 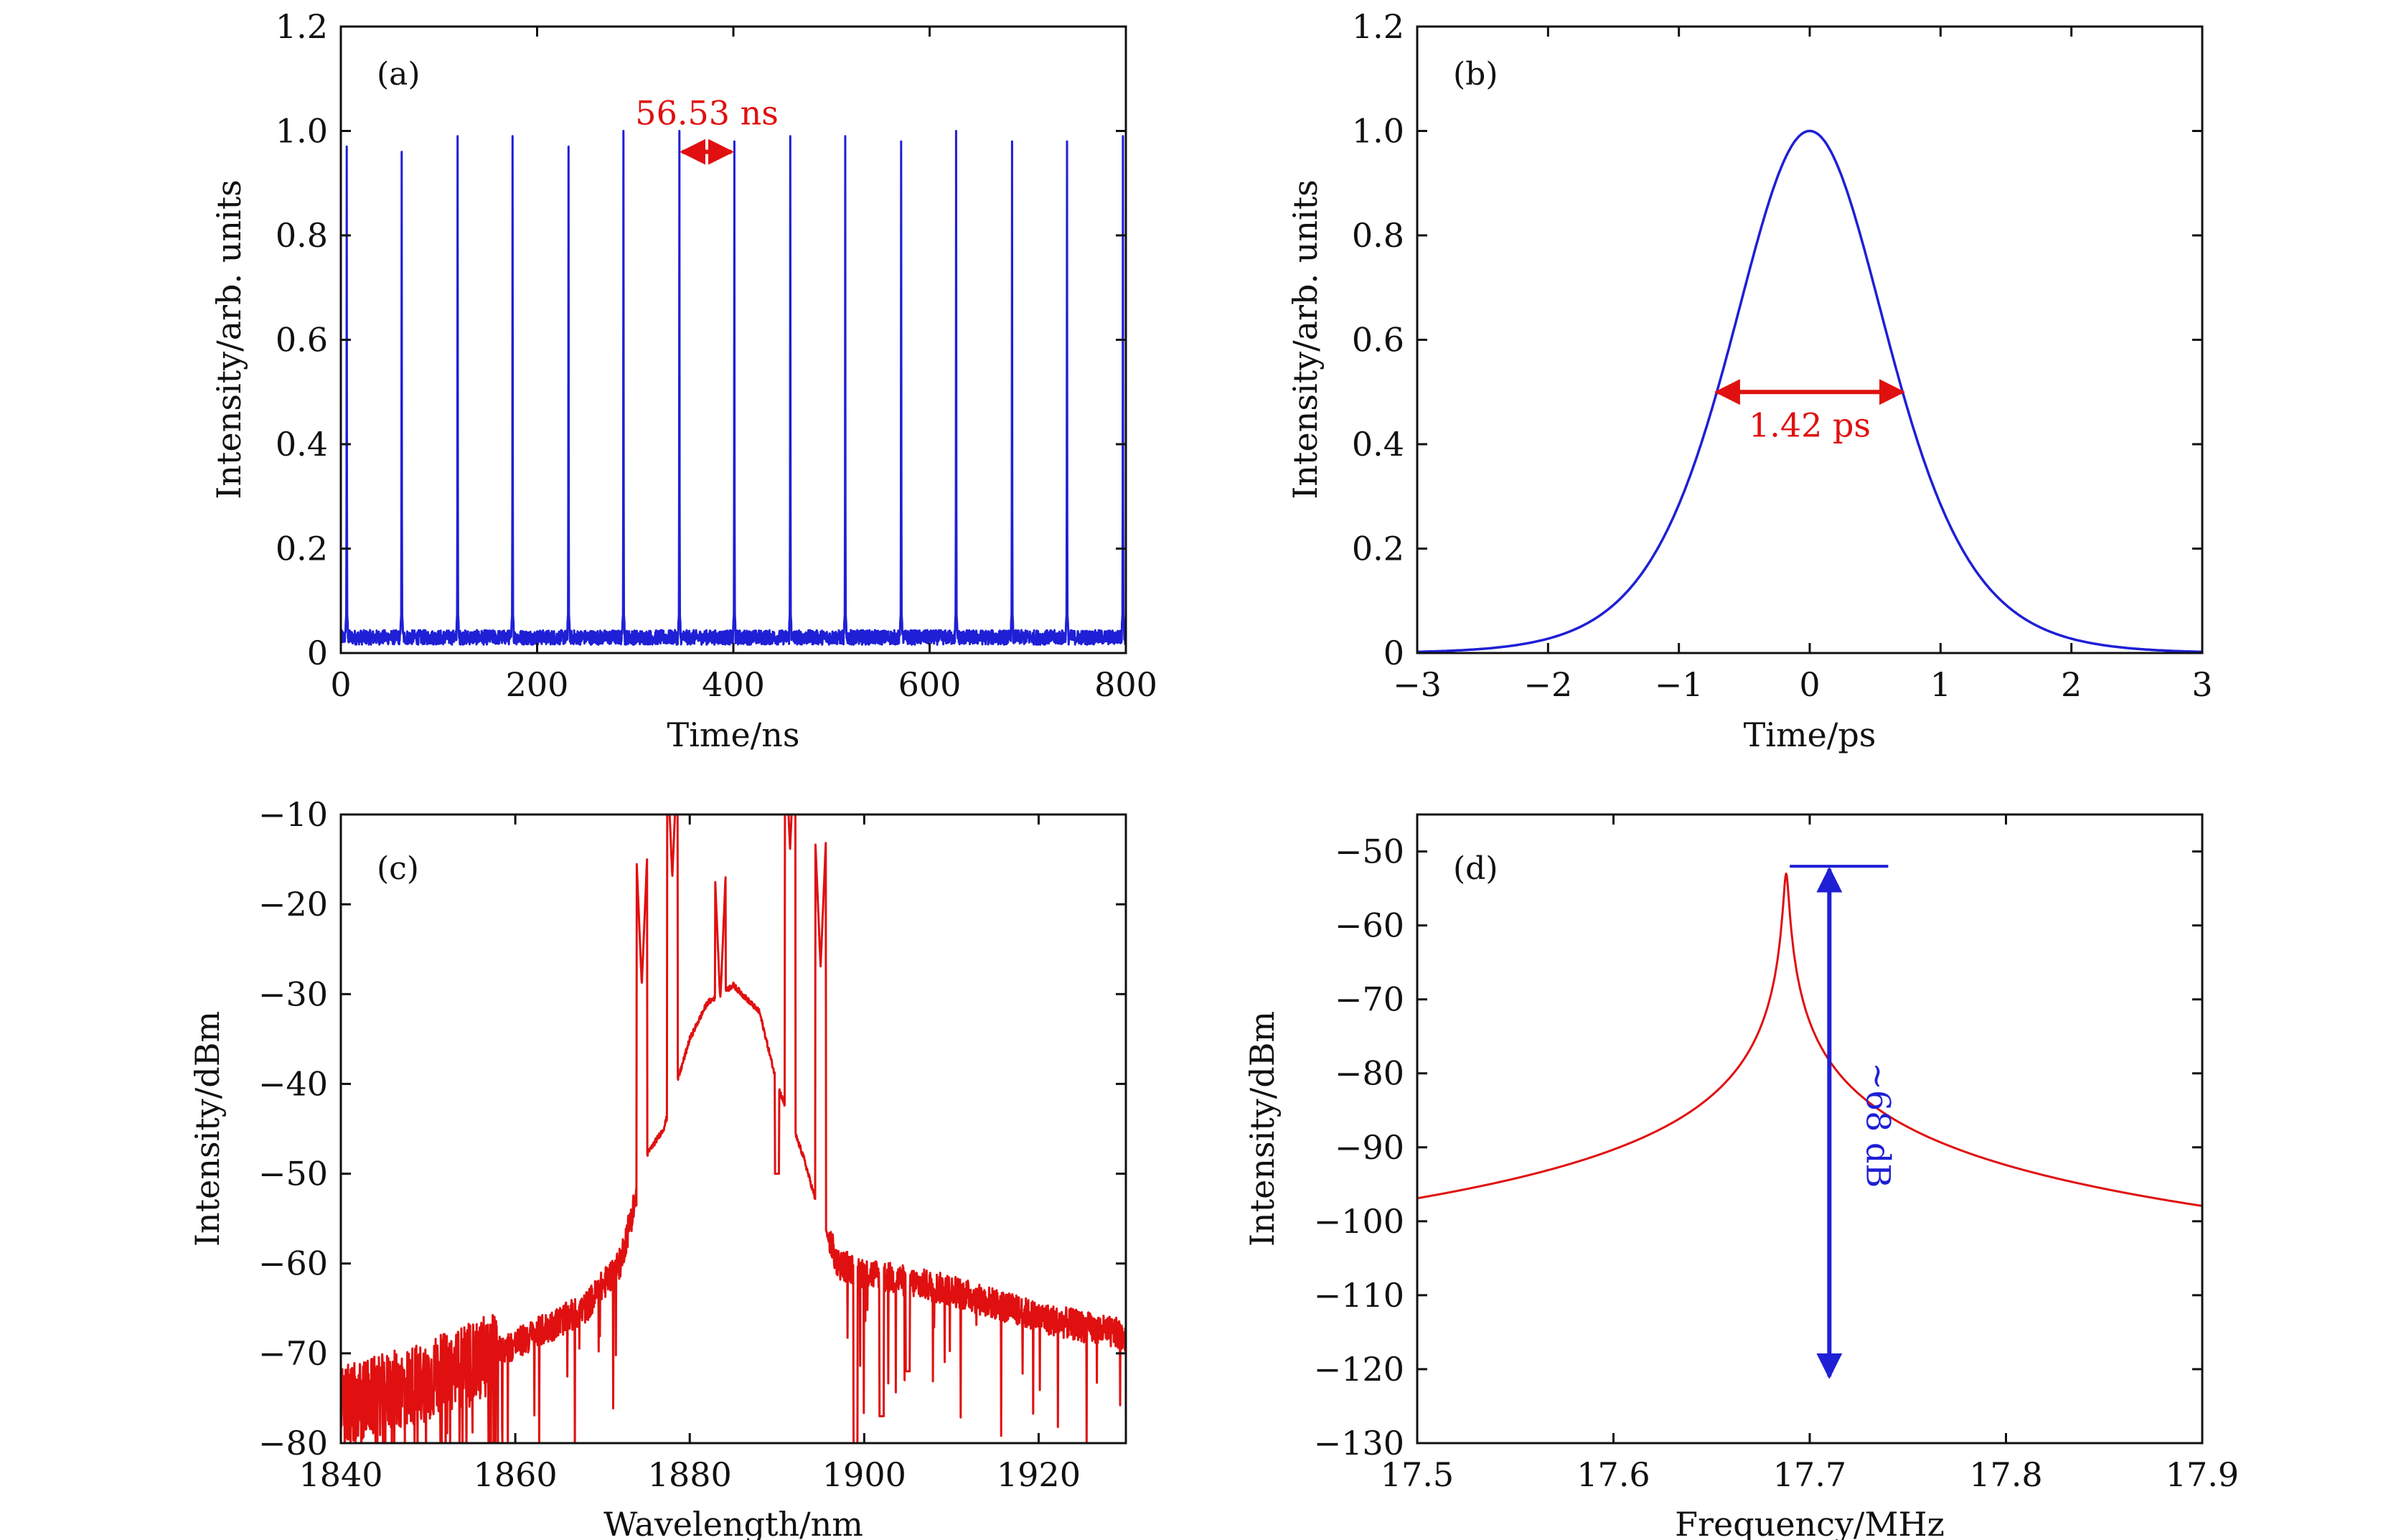 I want to click on series-a, so click(x=733, y=388).